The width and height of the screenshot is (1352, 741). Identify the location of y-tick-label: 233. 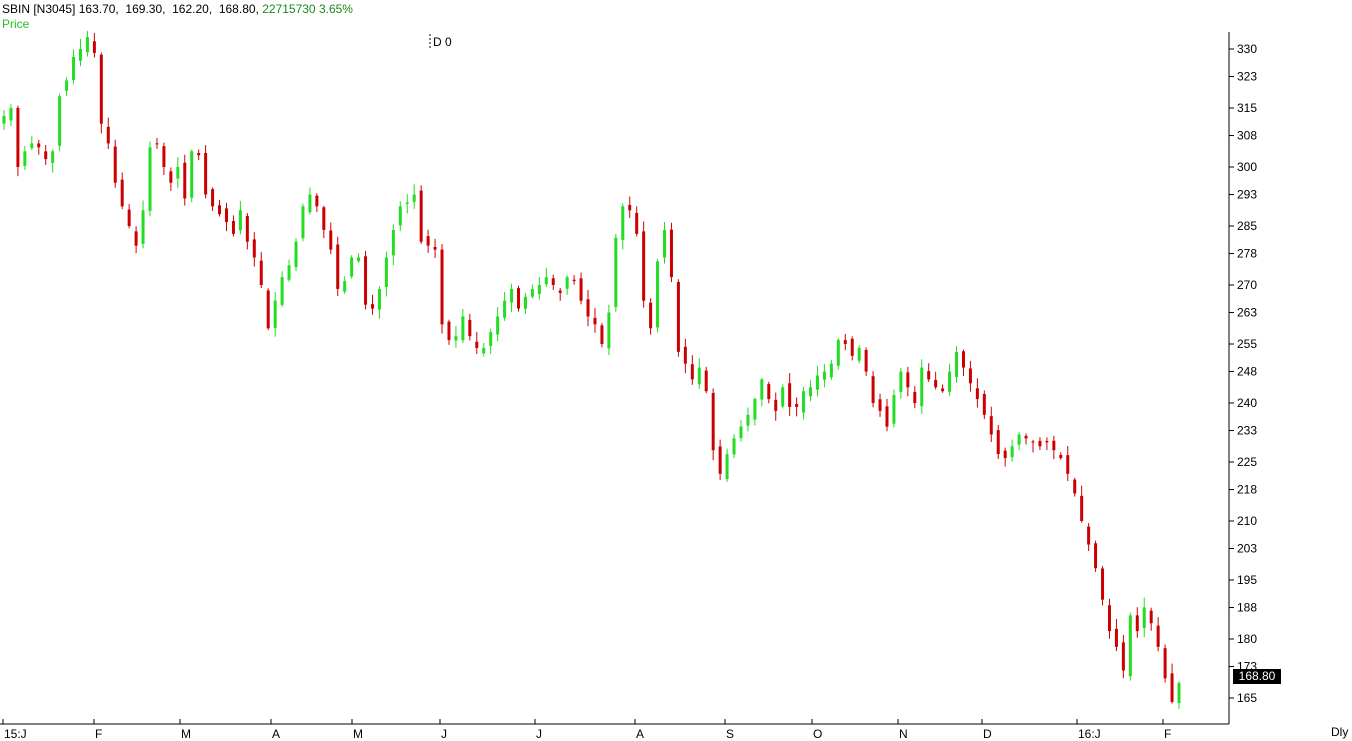
(1247, 431).